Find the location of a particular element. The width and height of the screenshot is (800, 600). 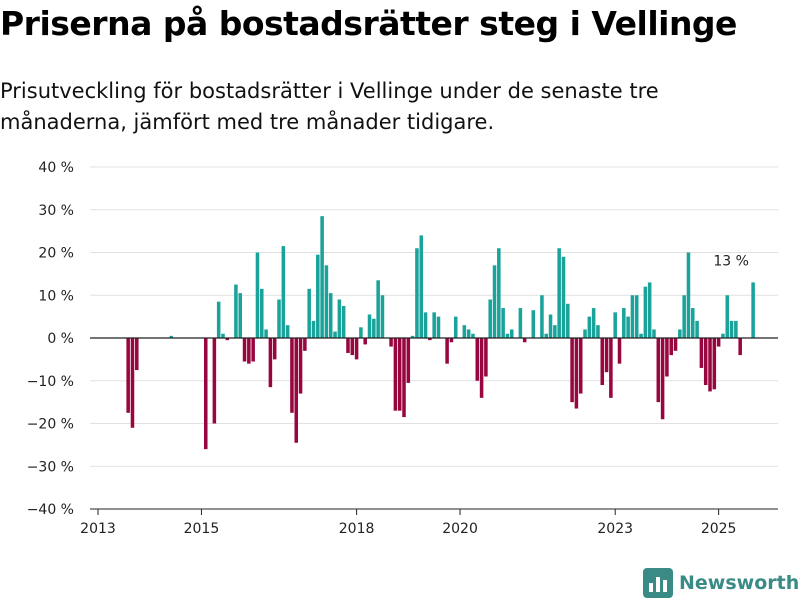

y-tick-label: 20 % is located at coordinates (56, 254).